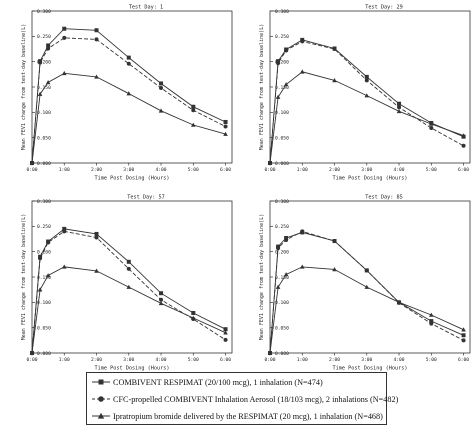 The image size is (474, 429). Describe the element at coordinates (282, 88) in the screenshot. I see `y-tick-label: 0.150` at that location.